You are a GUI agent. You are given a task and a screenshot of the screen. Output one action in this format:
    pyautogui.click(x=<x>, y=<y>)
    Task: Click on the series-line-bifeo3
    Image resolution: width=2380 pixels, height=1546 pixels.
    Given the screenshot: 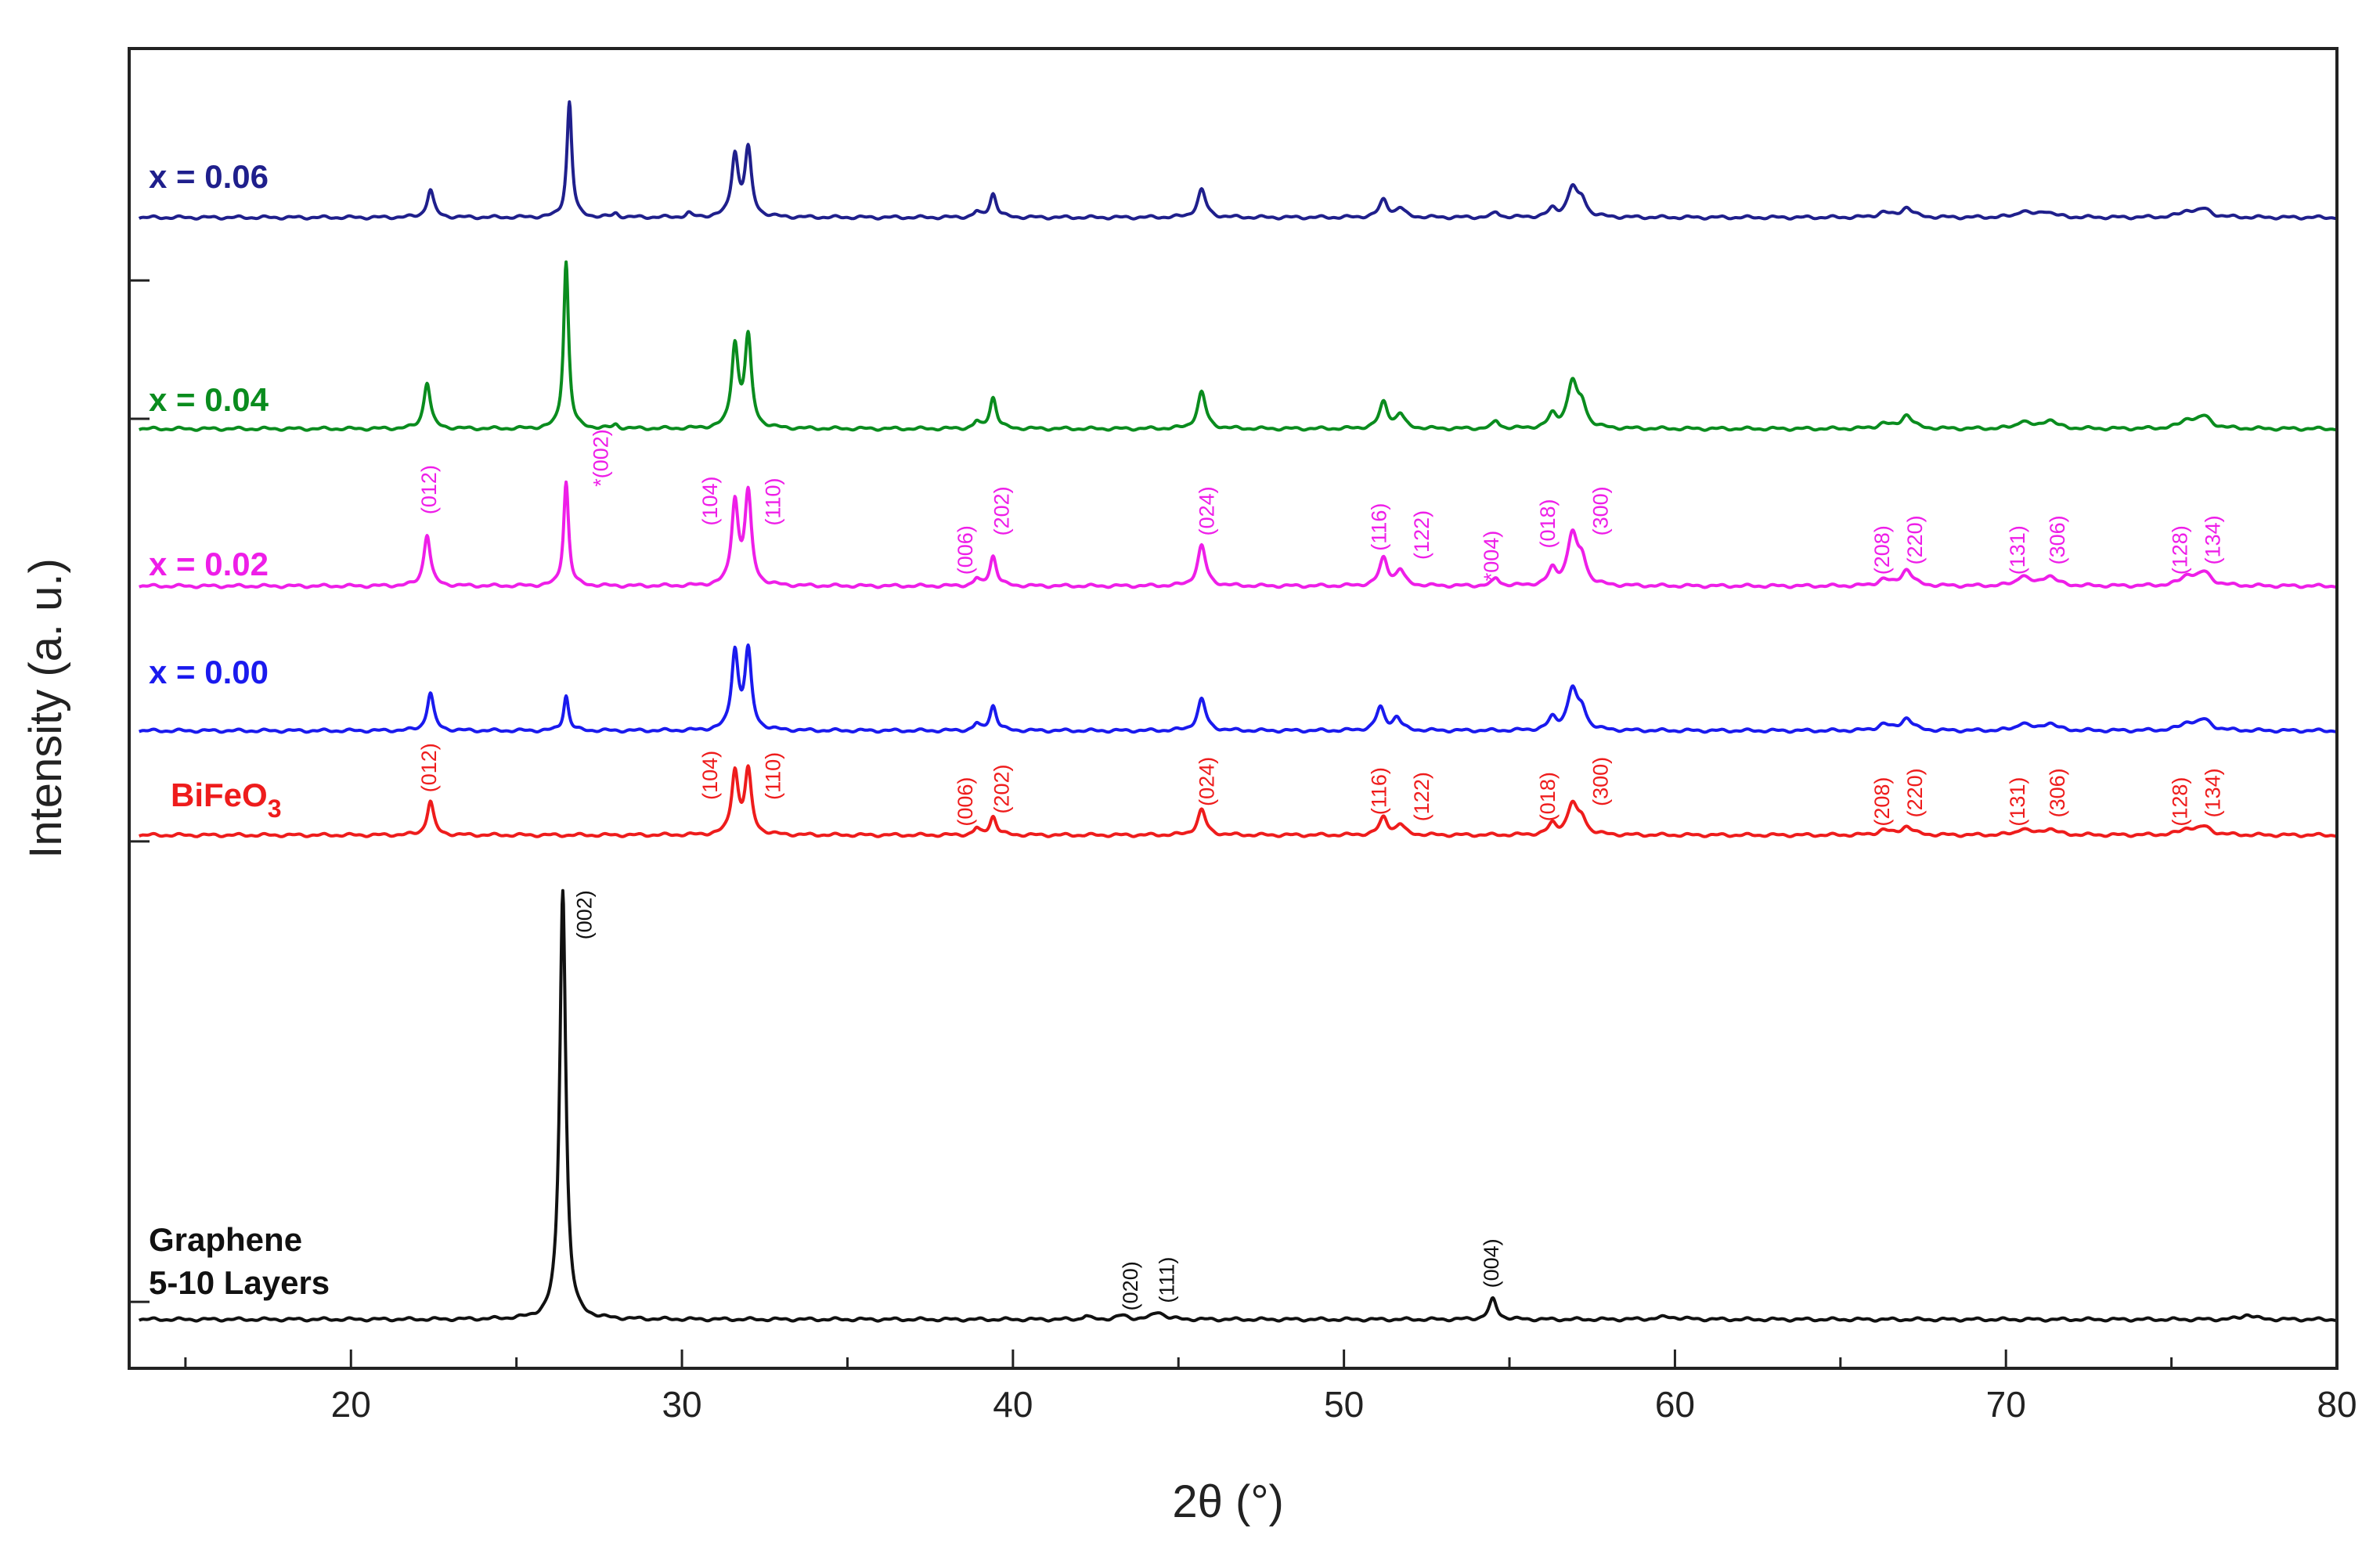 What is the action you would take?
    pyautogui.click(x=1238, y=801)
    